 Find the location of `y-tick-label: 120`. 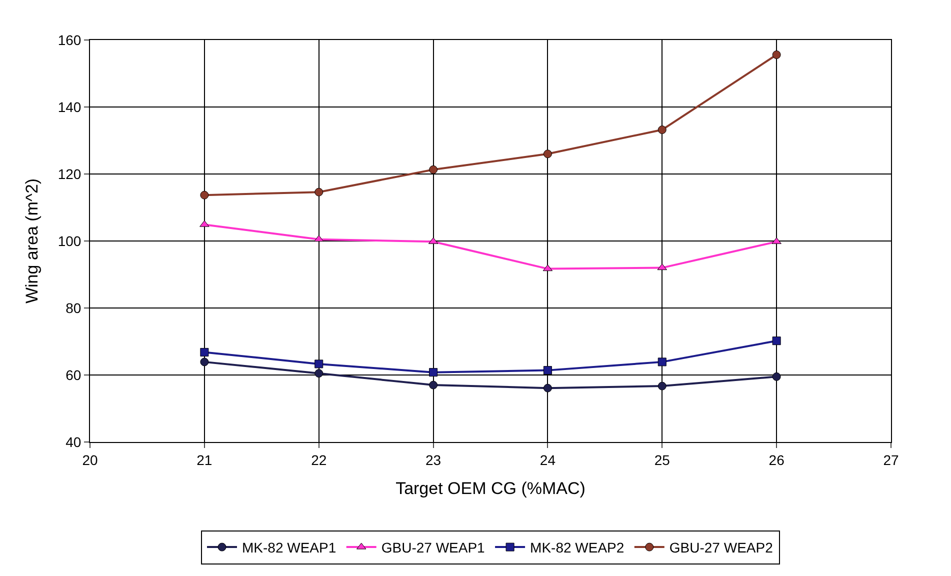

y-tick-label: 120 is located at coordinates (70, 174).